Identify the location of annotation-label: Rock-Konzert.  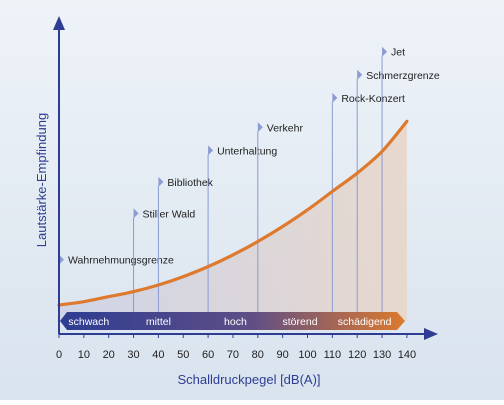
(373, 99).